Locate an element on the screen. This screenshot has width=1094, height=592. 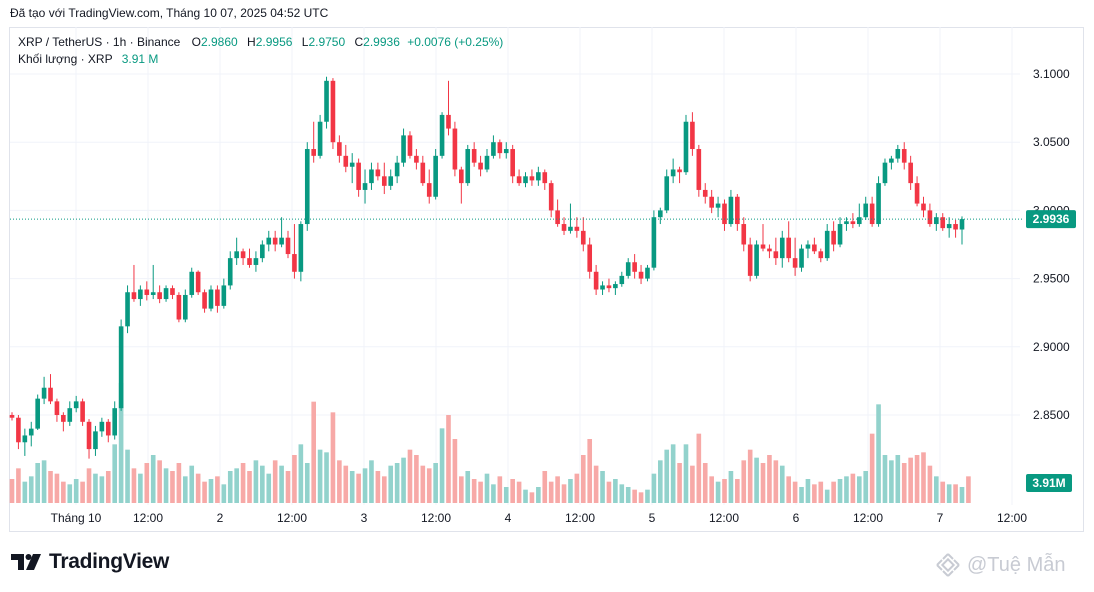
open-value: 2.9860 is located at coordinates (219, 42).